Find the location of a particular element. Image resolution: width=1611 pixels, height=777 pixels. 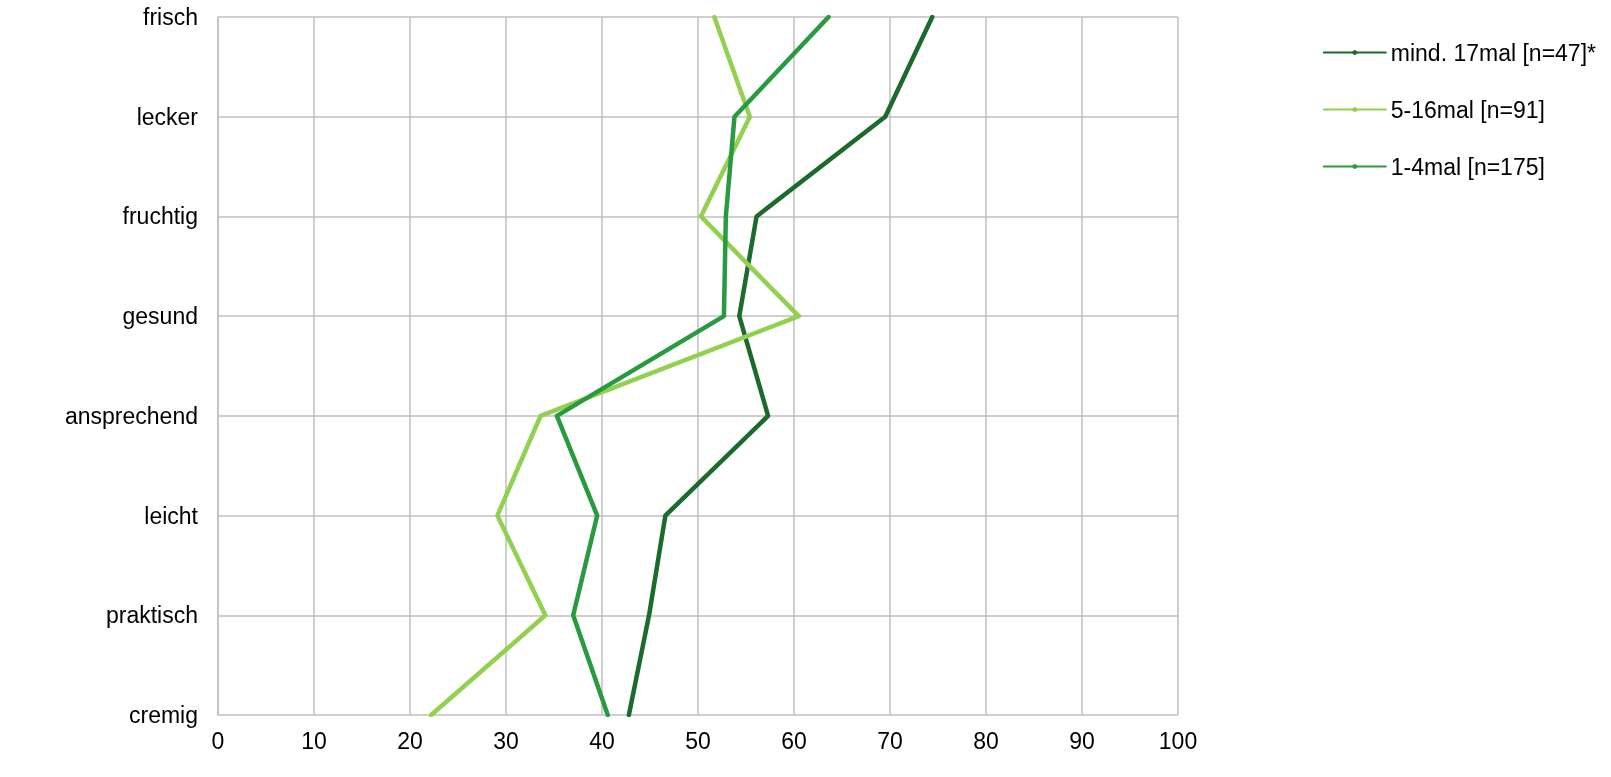

y-tick-label: gesund is located at coordinates (160, 316).